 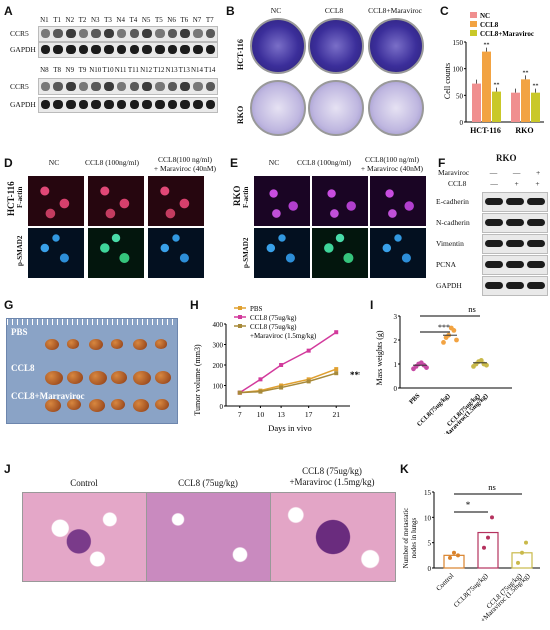 I want to click on blot-label-ccr5-2: CCR5, so click(x=19, y=86).